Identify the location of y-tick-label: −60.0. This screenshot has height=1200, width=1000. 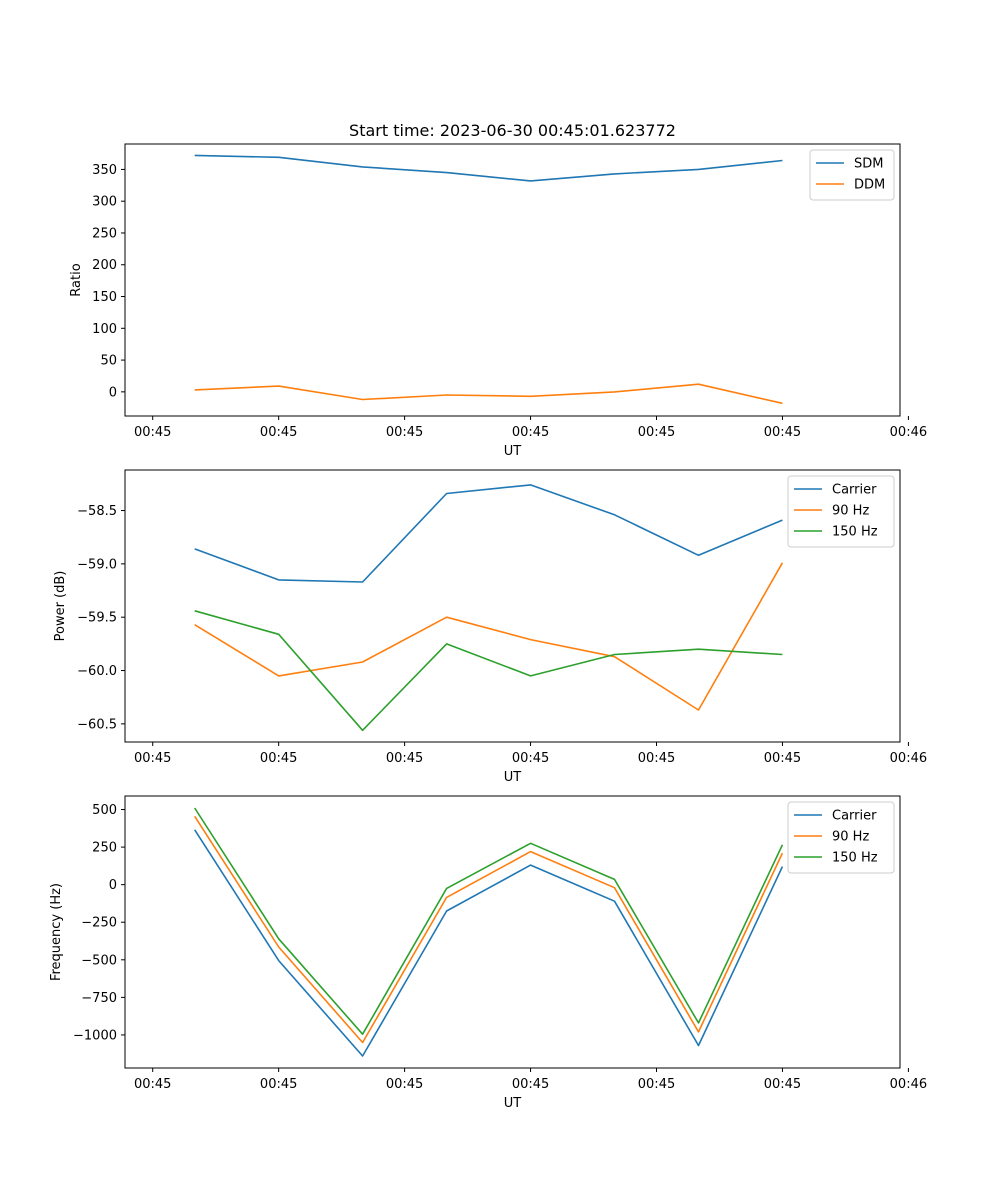
(97, 671).